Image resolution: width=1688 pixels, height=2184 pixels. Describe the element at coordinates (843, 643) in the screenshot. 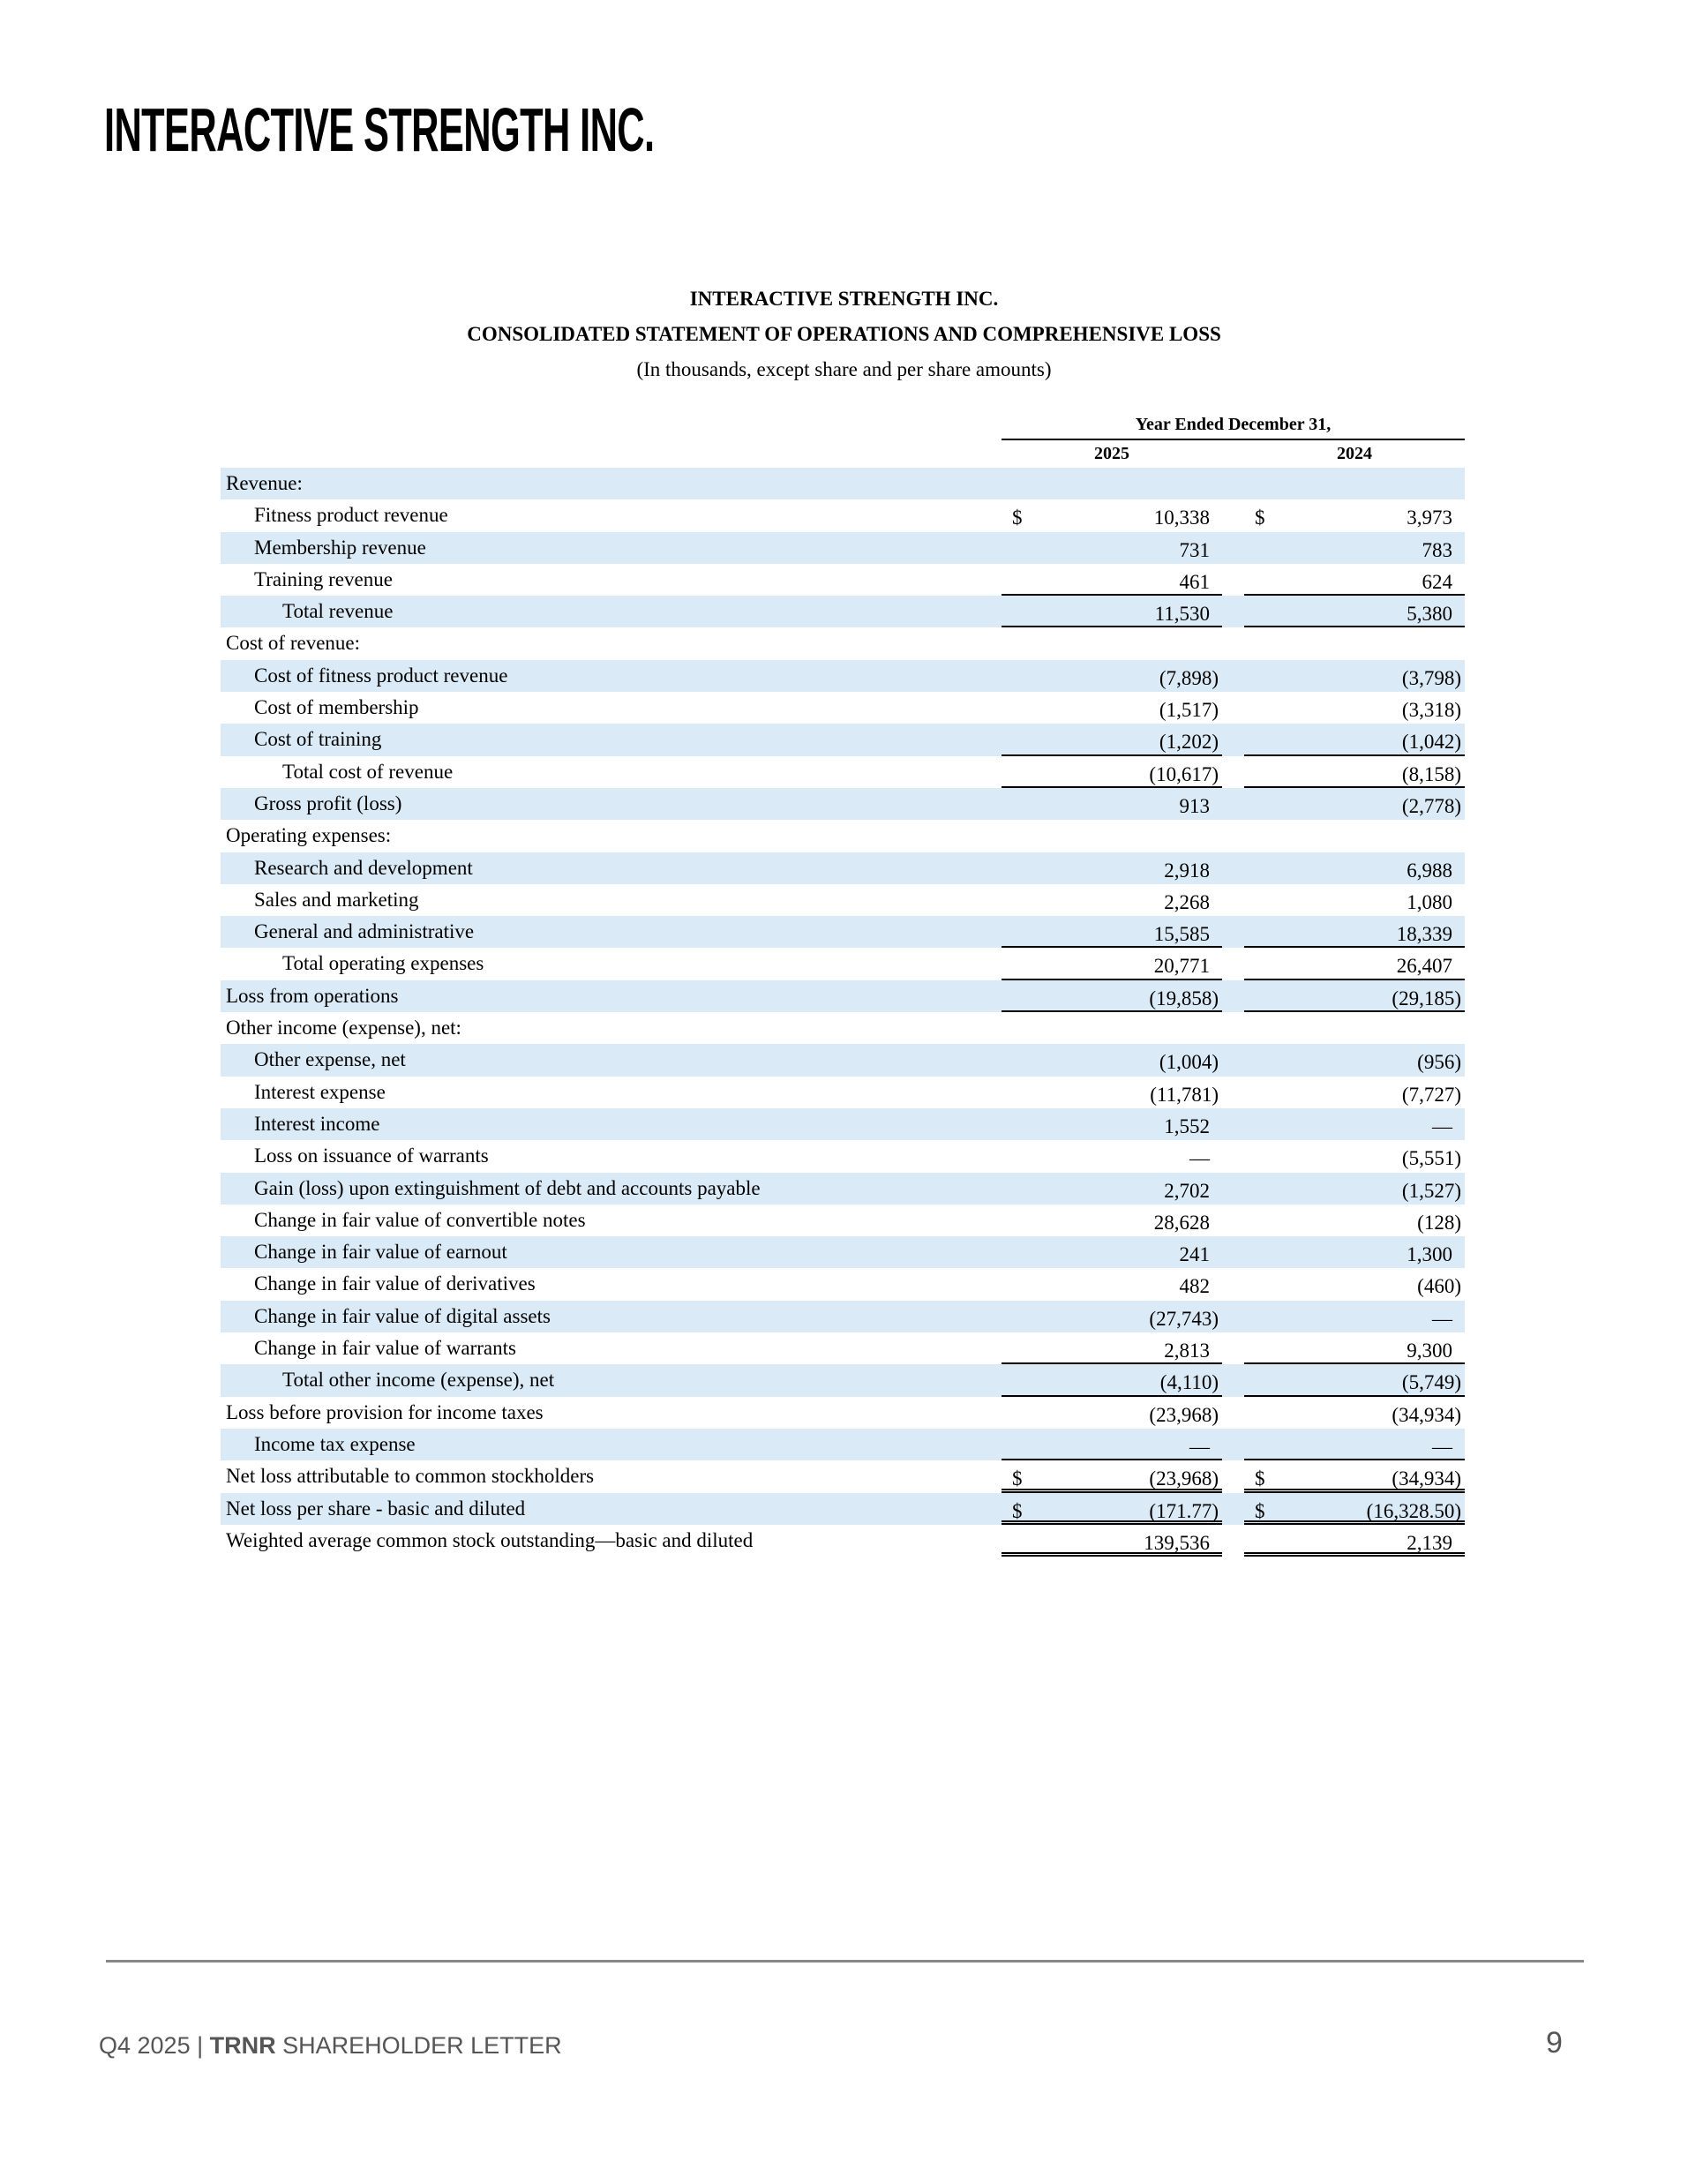

I see `table-row: Cost of revenue:` at that location.